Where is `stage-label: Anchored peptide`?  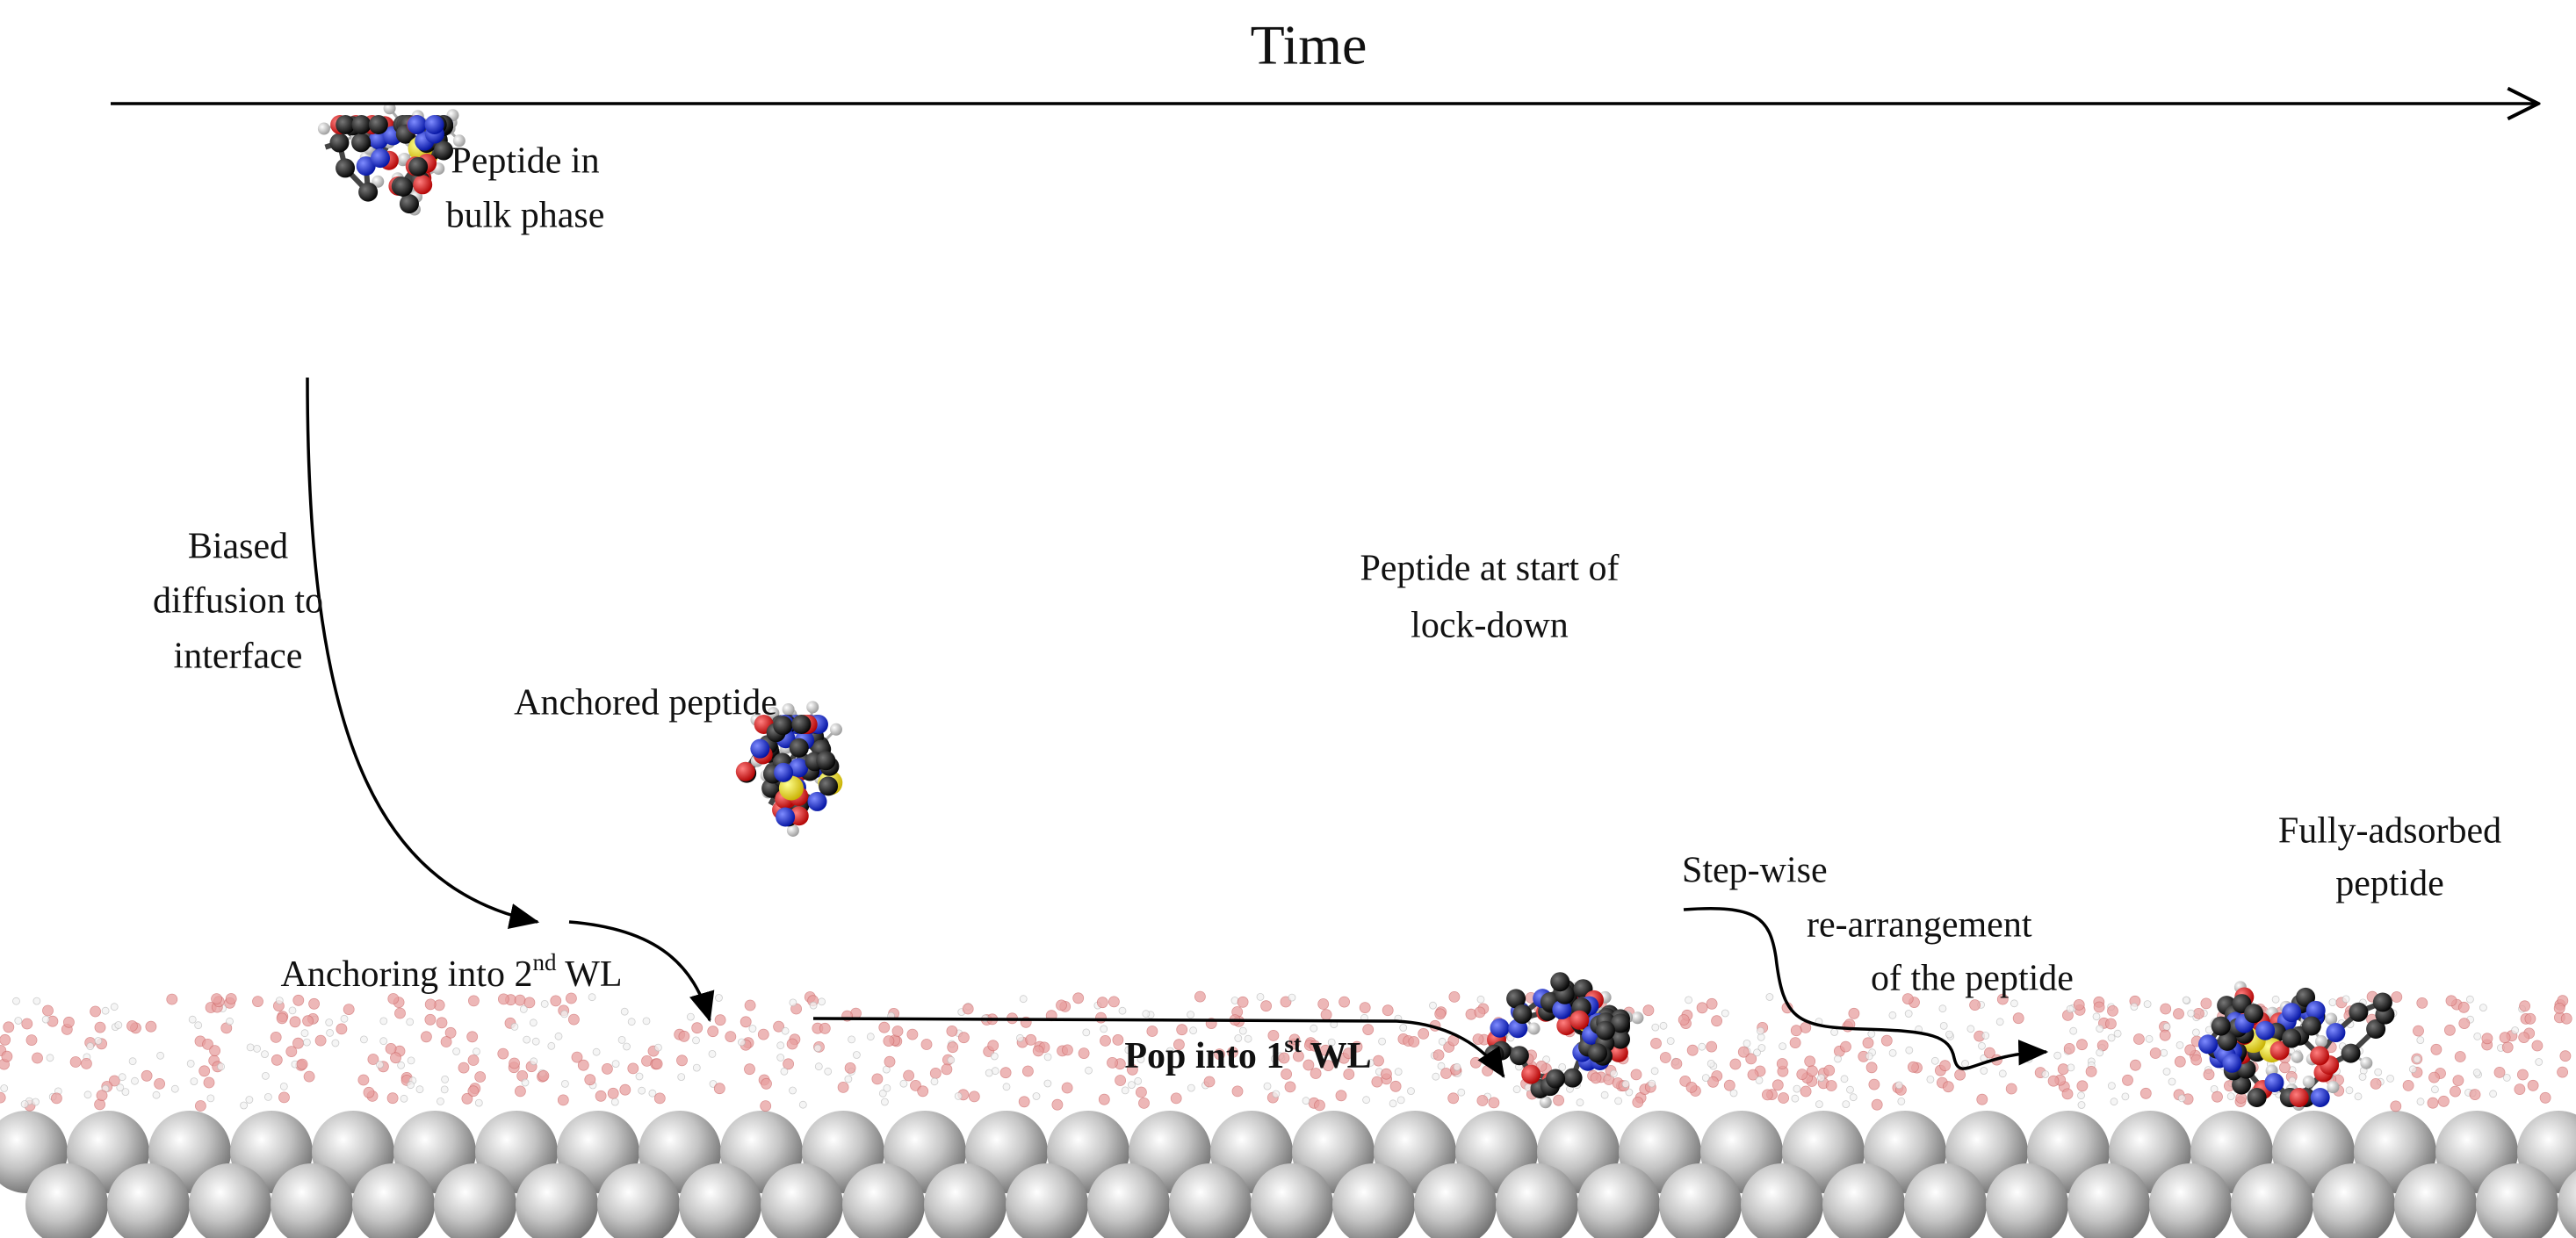 stage-label: Anchored peptide is located at coordinates (645, 703).